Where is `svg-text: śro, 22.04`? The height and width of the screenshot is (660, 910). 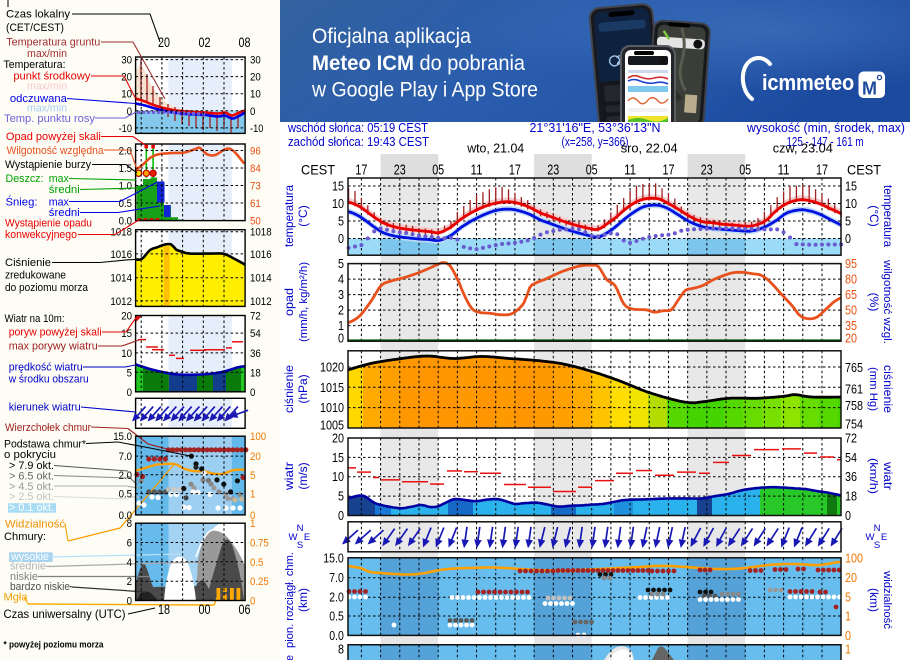
svg-text: śro, 22.04 is located at coordinates (649, 148).